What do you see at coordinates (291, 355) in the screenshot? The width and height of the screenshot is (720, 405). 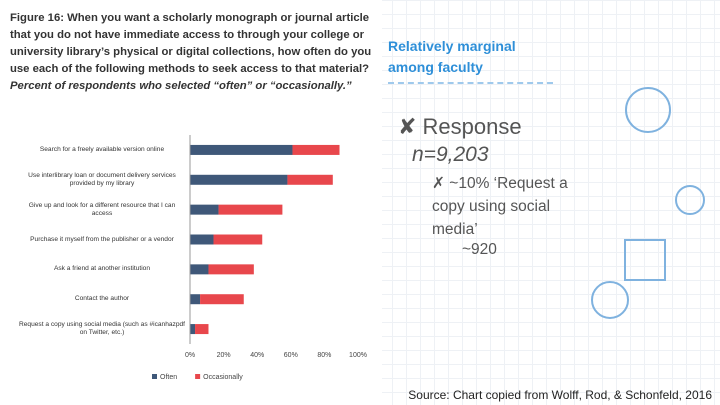 I see `x-tick-label: 60%` at bounding box center [291, 355].